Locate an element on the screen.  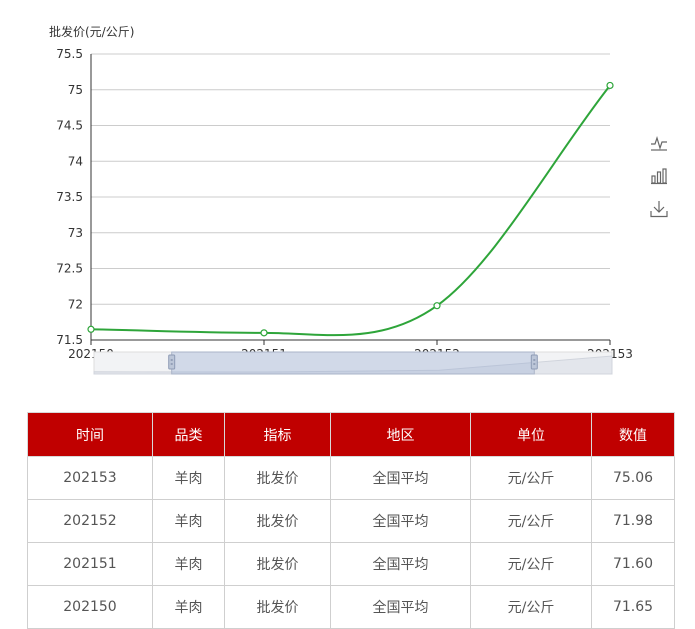
col-header-unit: 单位 is located at coordinates (531, 434).